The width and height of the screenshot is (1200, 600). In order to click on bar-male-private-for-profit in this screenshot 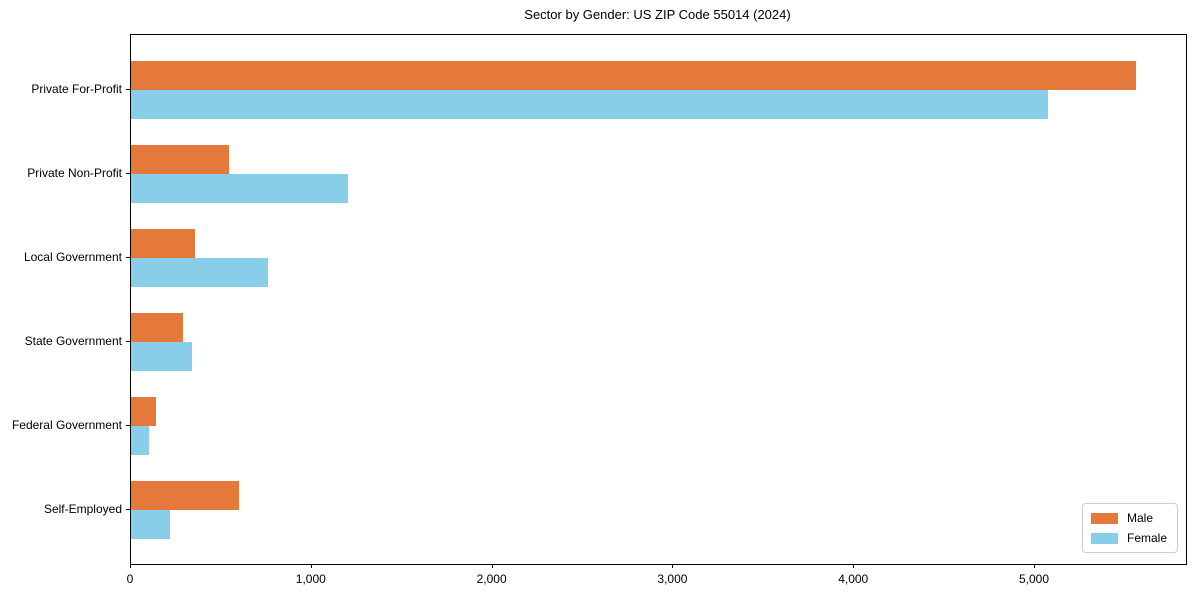, I will do `click(634, 75)`.